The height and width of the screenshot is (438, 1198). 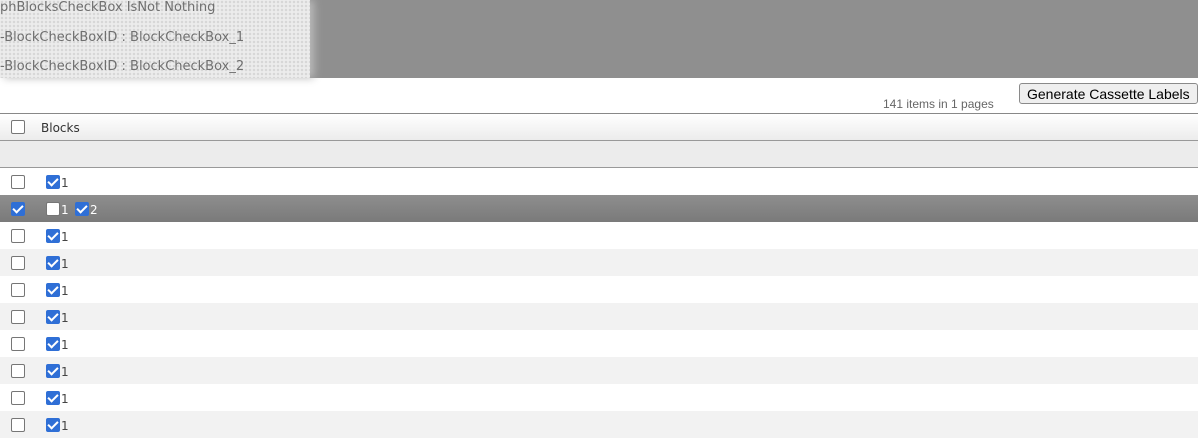 What do you see at coordinates (122, 66) in the screenshot?
I see `debug-line: -BlockCheckBoxID : BlockCheckBox_2` at bounding box center [122, 66].